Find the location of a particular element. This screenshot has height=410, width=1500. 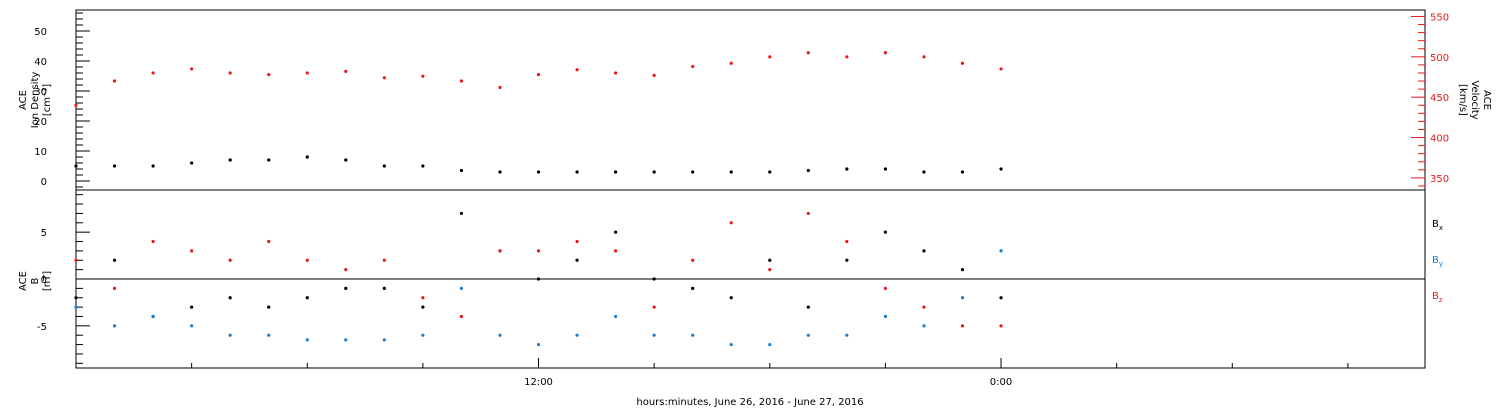

top-left-tick-labels: 0 10 20 30 40 50 is located at coordinates (40, 107).